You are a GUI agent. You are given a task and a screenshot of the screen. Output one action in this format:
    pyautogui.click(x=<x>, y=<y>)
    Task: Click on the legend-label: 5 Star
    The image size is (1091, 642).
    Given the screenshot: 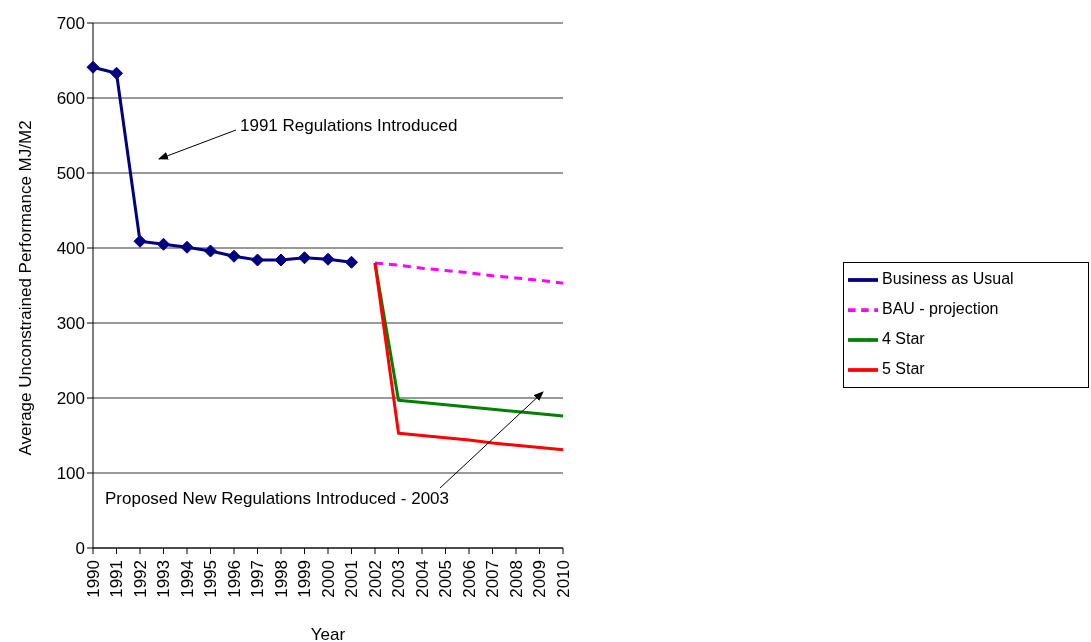 What is the action you would take?
    pyautogui.click(x=903, y=369)
    